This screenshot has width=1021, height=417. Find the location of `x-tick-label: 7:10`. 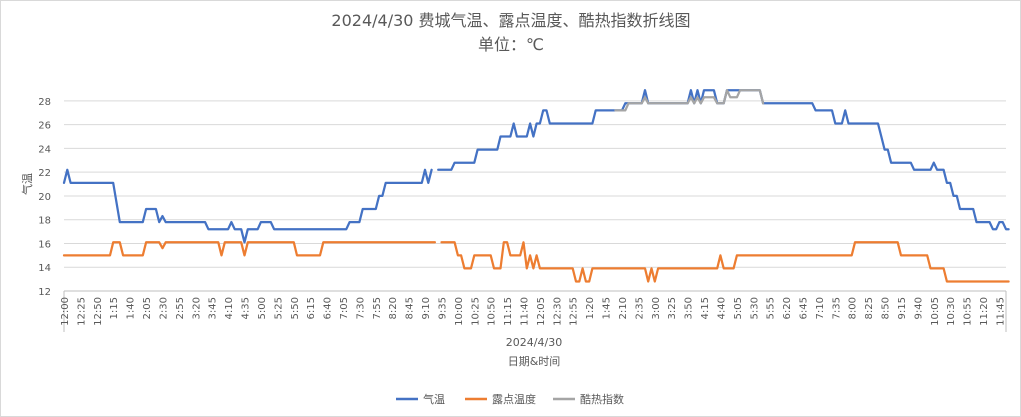

x-tick-label: 7:10 is located at coordinates (820, 308).